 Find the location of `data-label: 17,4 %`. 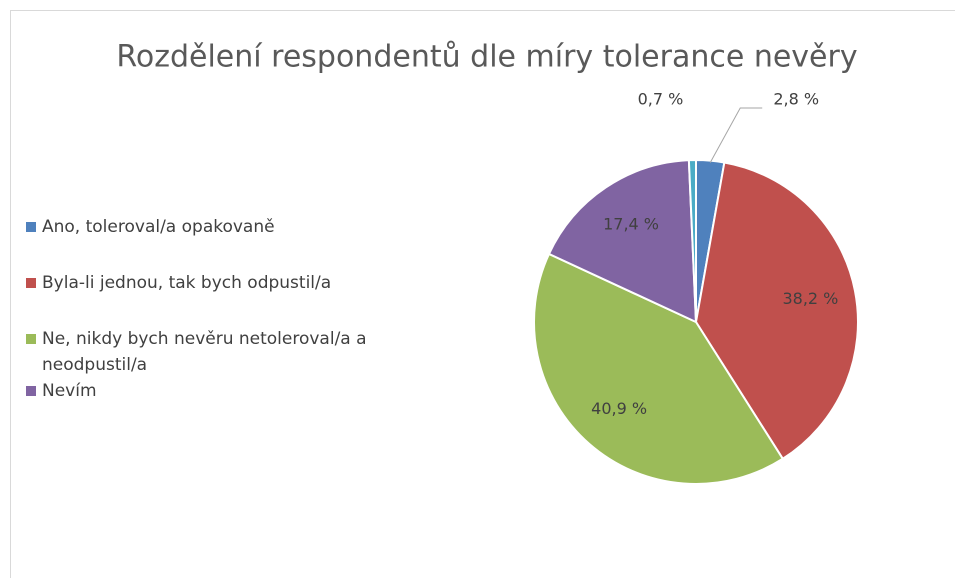

data-label: 17,4 % is located at coordinates (631, 224).